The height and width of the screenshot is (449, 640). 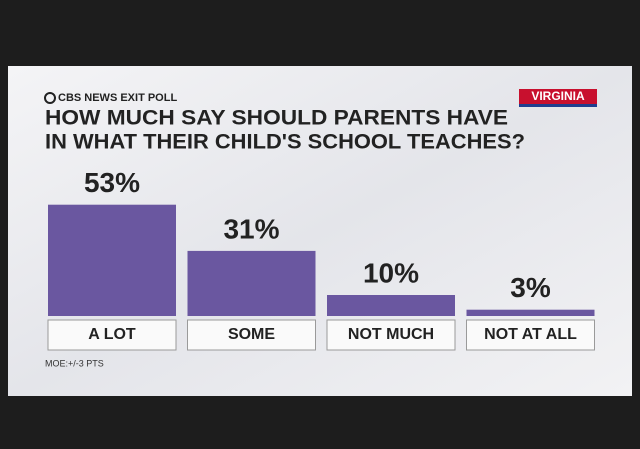 I want to click on logo, so click(x=50, y=98).